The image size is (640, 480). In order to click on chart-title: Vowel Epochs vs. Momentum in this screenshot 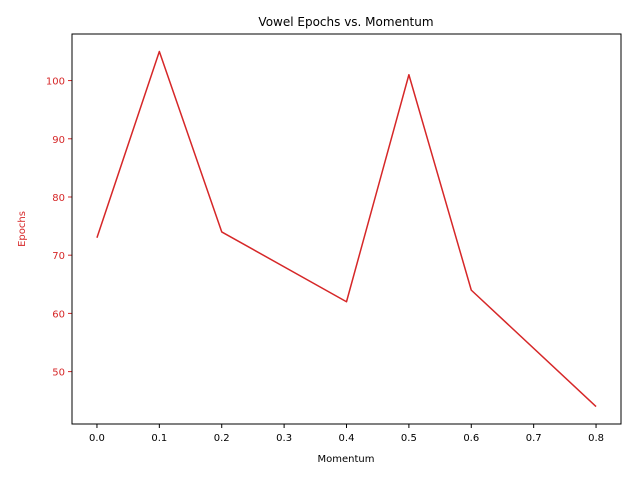, I will do `click(345, 22)`.